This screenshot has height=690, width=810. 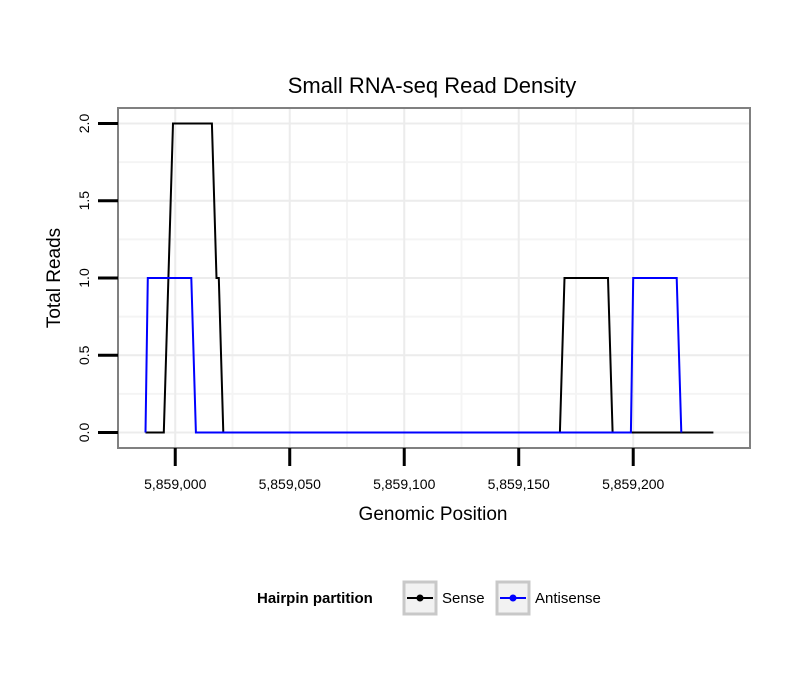 I want to click on chart-title: Small RNA-seq Read Density, so click(x=432, y=85).